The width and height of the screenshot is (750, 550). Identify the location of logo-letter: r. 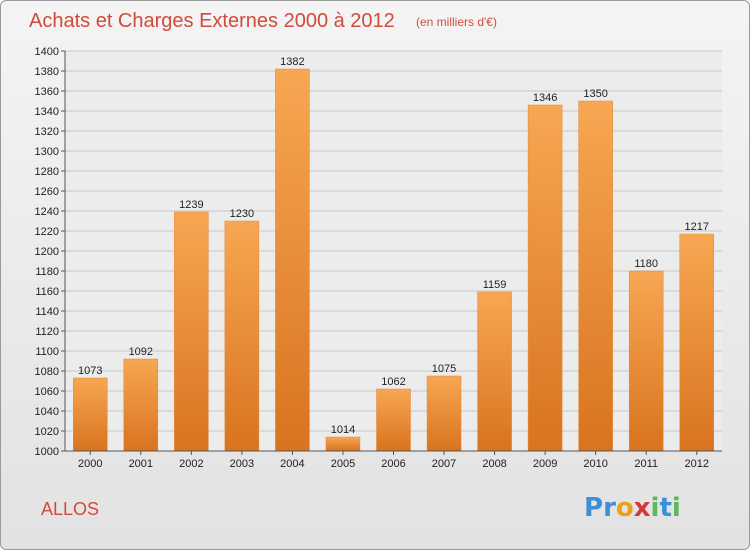
(609, 508).